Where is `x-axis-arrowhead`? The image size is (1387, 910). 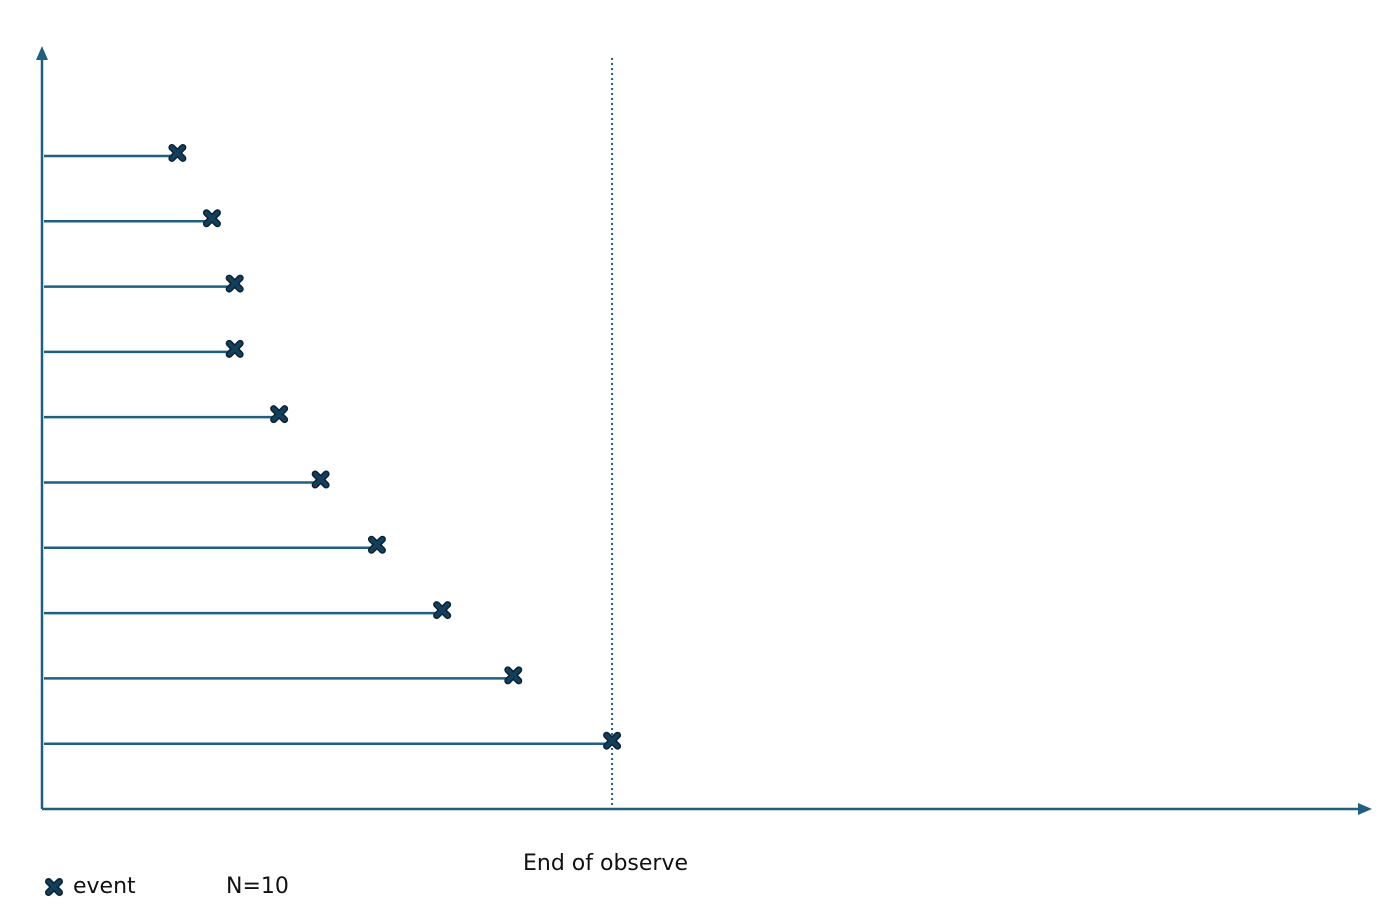 x-axis-arrowhead is located at coordinates (1365, 809).